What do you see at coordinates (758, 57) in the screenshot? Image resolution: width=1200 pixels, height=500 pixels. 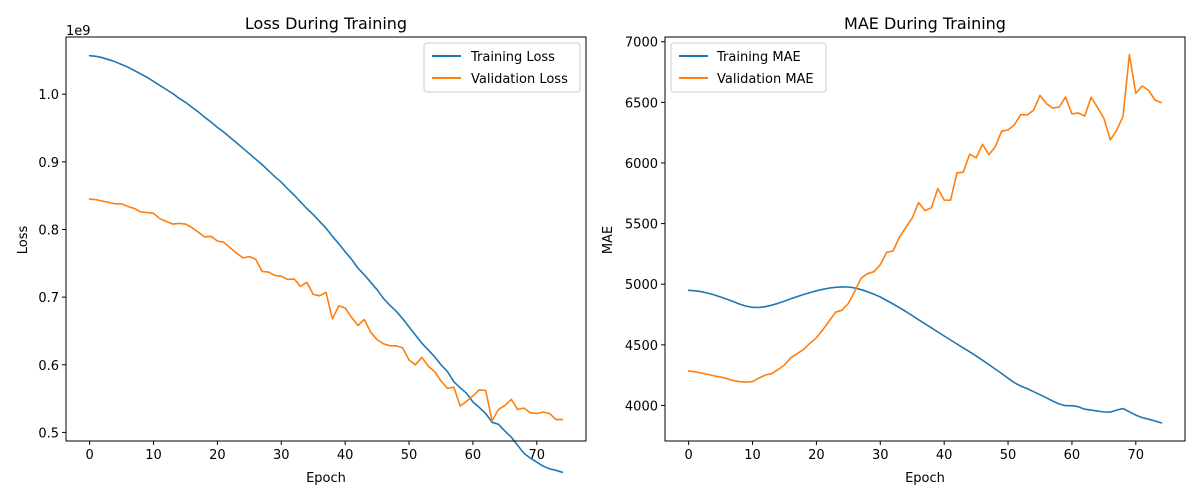 I see `mae-legend-label-training: Training MAE` at bounding box center [758, 57].